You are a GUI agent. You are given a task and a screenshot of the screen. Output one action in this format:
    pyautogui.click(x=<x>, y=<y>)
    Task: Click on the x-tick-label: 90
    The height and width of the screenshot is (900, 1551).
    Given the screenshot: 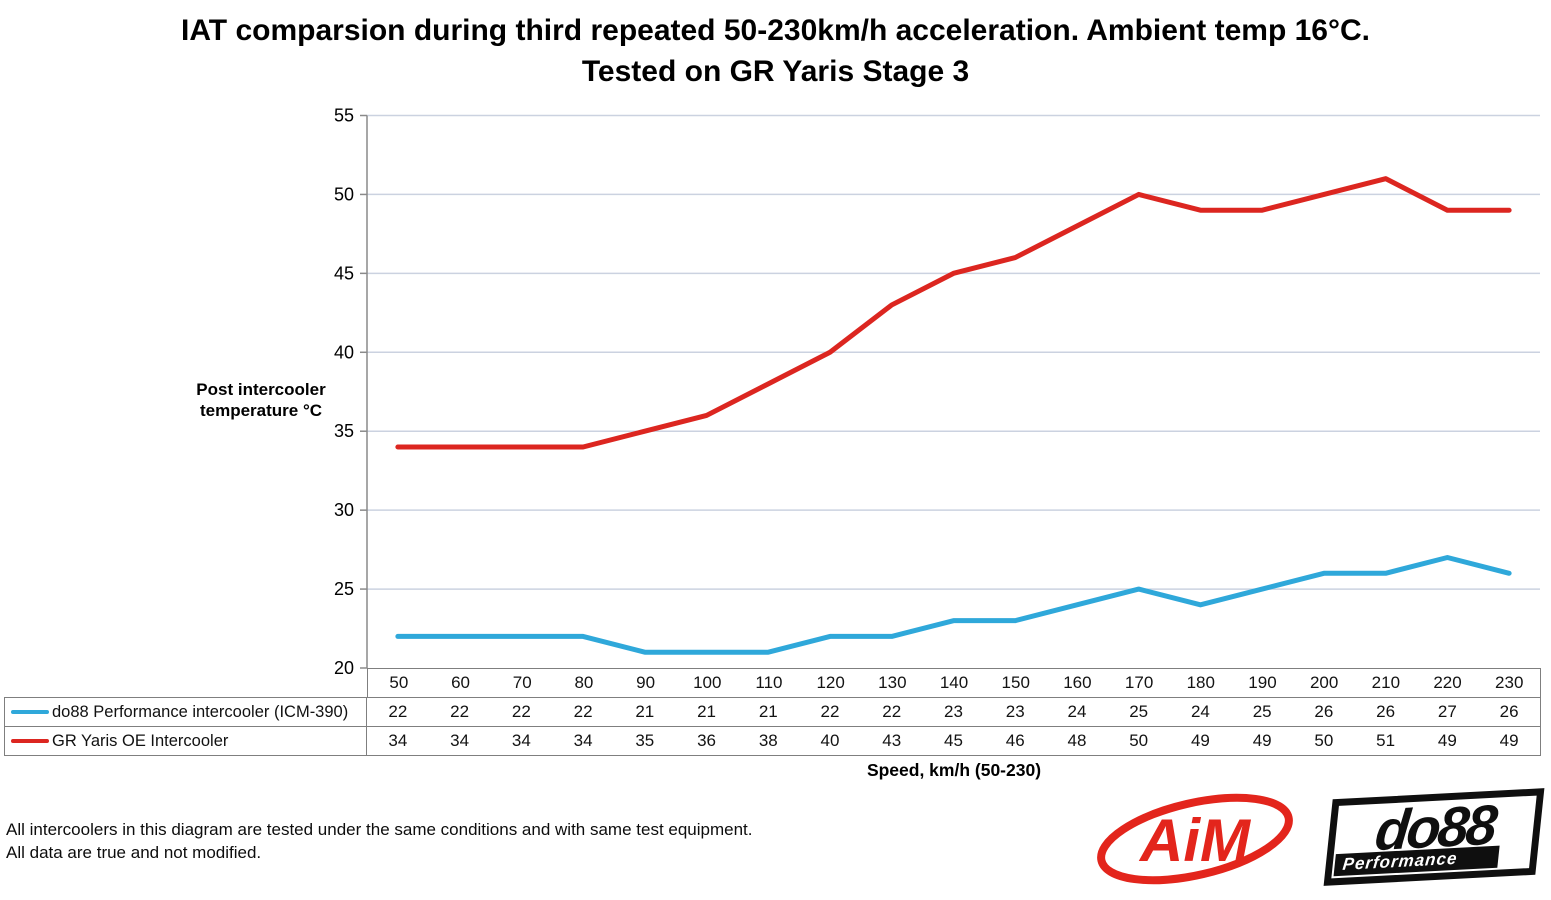 What is the action you would take?
    pyautogui.click(x=646, y=682)
    